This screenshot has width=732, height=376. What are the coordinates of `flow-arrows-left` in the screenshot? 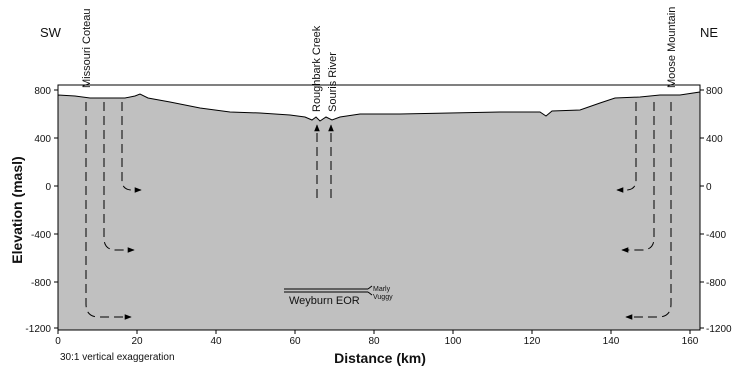 It's located at (113, 211).